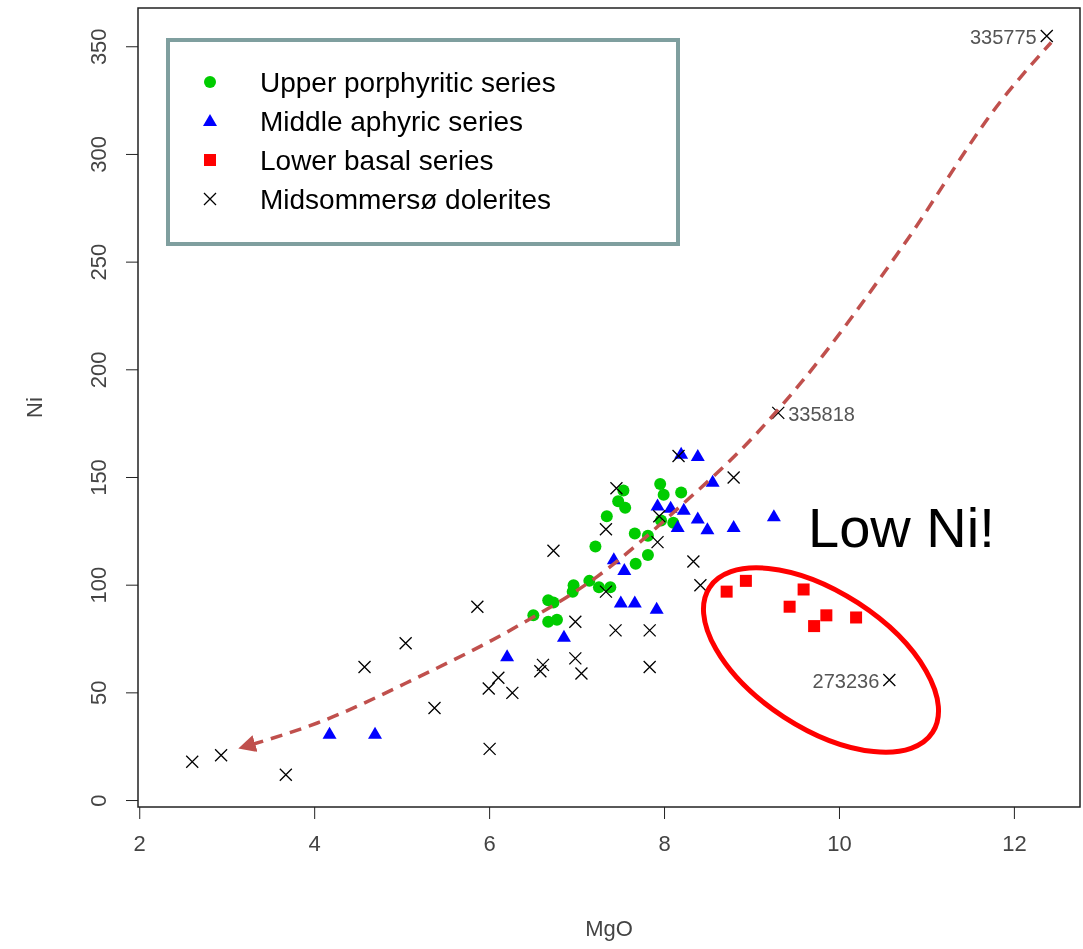  What do you see at coordinates (98, 154) in the screenshot?
I see `y-tick-label: 300` at bounding box center [98, 154].